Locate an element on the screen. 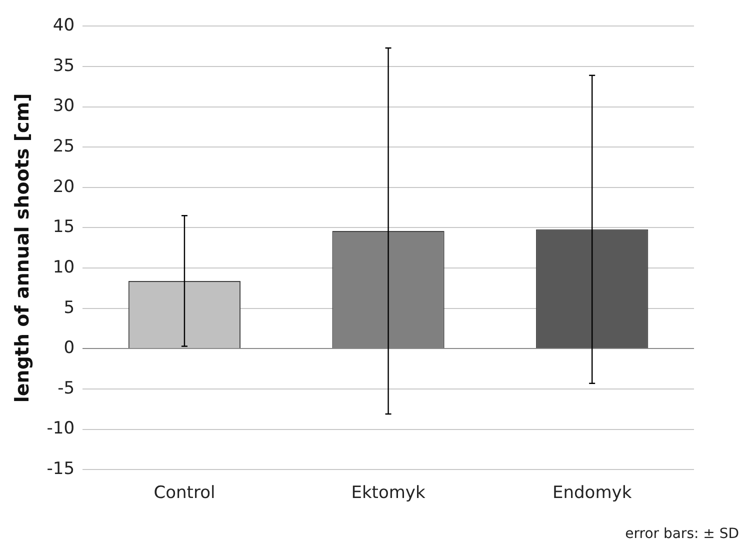 The height and width of the screenshot is (560, 747). y-tick-label: 25 is located at coordinates (63, 146).